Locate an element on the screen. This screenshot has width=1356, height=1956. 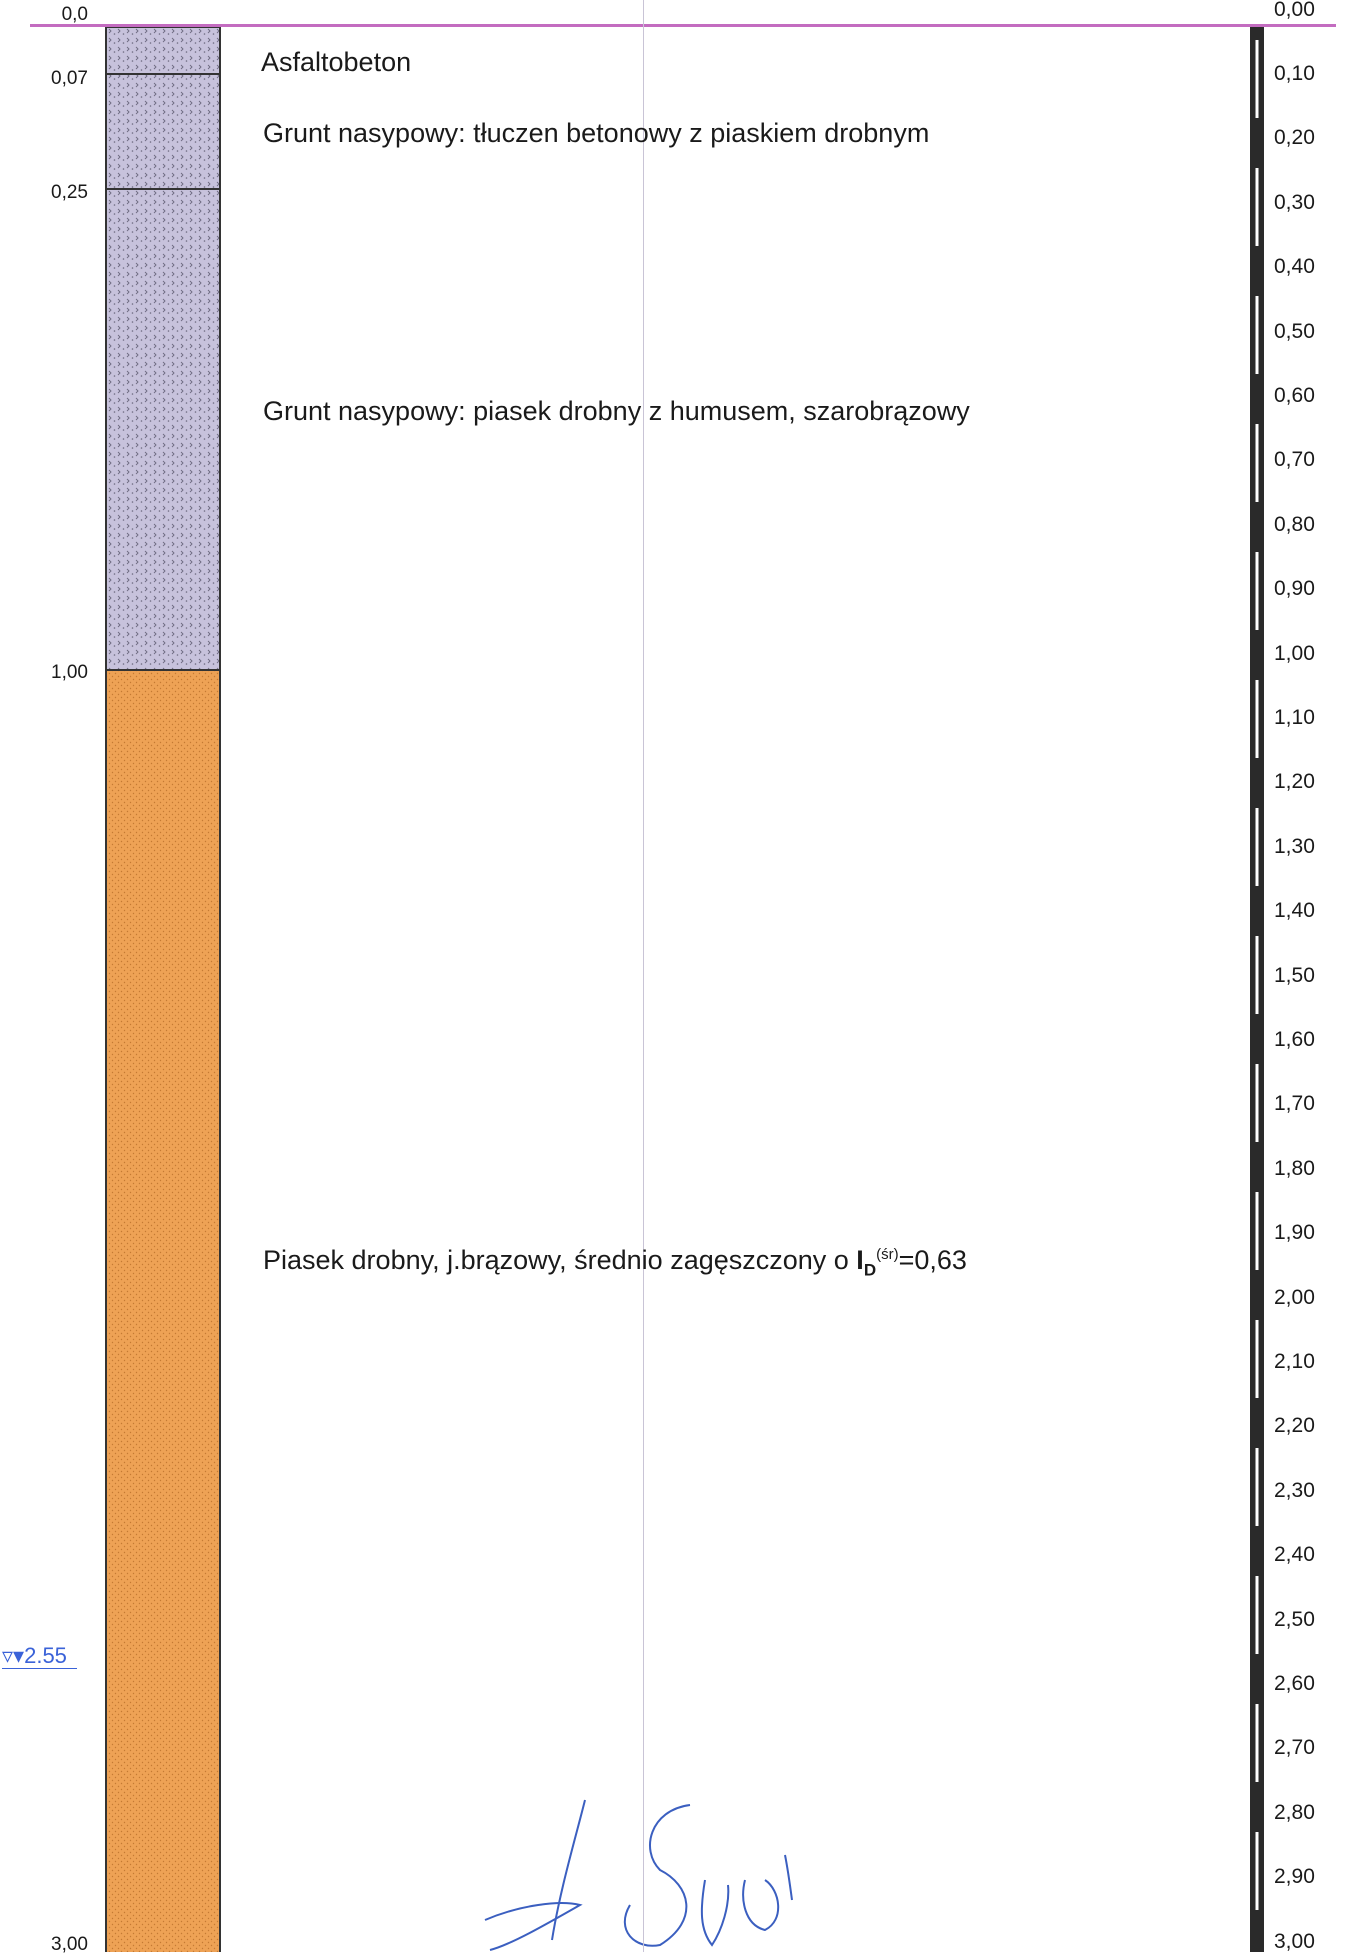
density-index-symbol: I is located at coordinates (860, 1260).